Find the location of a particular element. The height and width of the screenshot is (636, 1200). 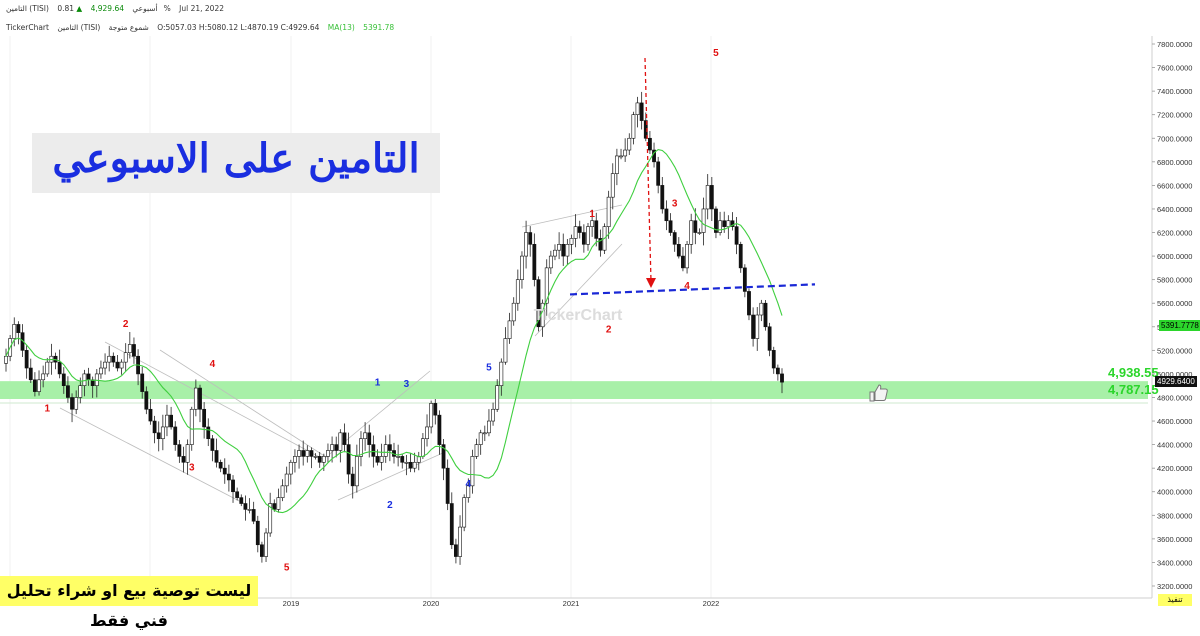

wave-label-blue: 4 is located at coordinates (469, 484).